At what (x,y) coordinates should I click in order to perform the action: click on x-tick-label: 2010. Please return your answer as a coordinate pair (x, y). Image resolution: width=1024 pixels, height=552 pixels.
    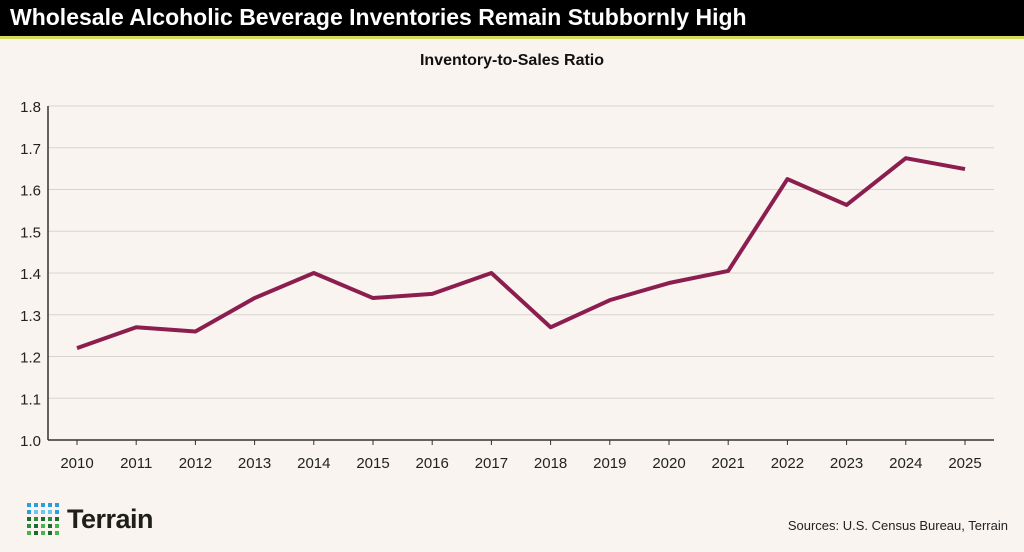
    Looking at the image, I should click on (76, 463).